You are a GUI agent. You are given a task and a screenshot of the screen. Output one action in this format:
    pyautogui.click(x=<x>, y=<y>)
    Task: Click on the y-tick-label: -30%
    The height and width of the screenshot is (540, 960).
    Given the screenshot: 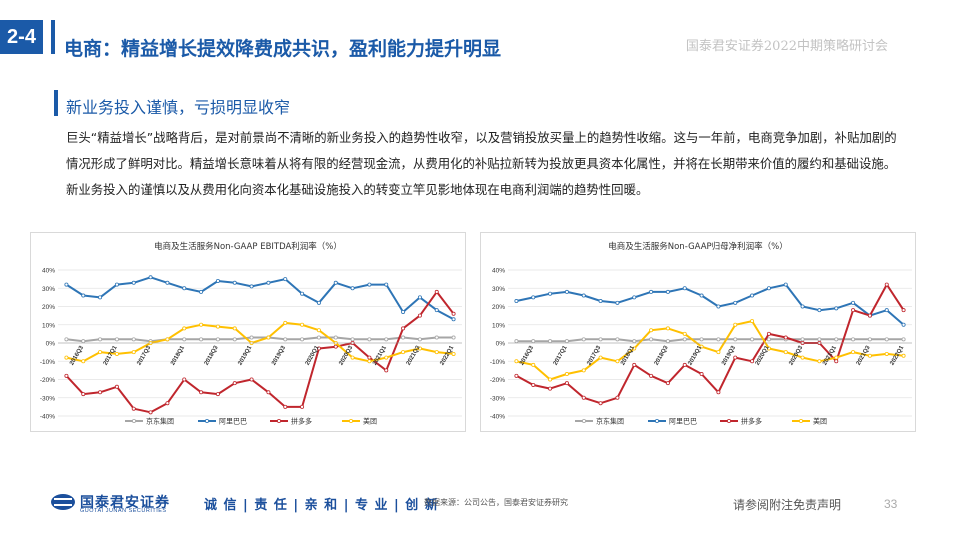 What is the action you would take?
    pyautogui.click(x=47, y=398)
    